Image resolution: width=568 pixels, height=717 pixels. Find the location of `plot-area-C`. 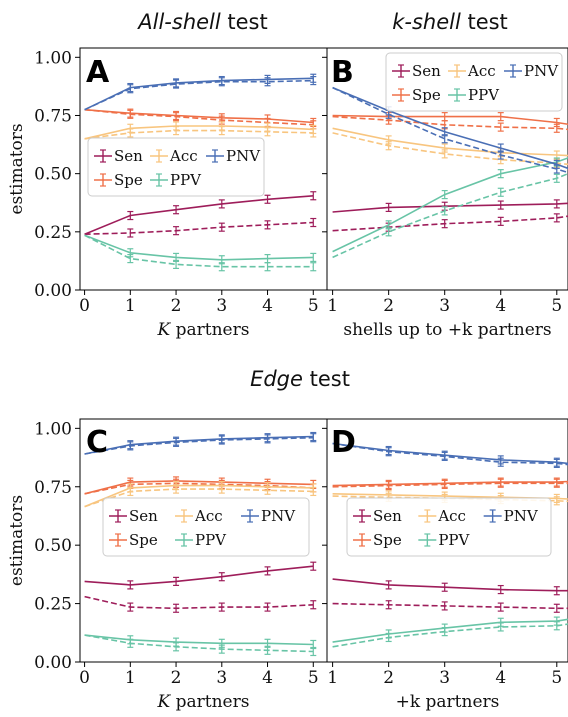

plot-area-C is located at coordinates (200, 544).